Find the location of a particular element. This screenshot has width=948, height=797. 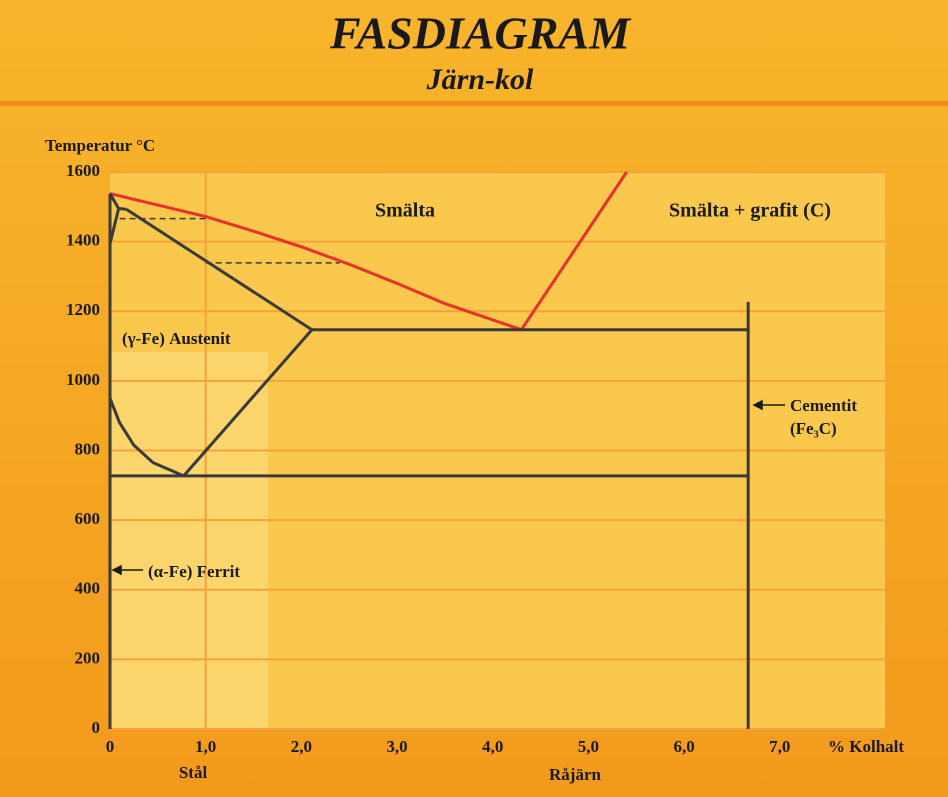

region-label: Smälta is located at coordinates (405, 211).